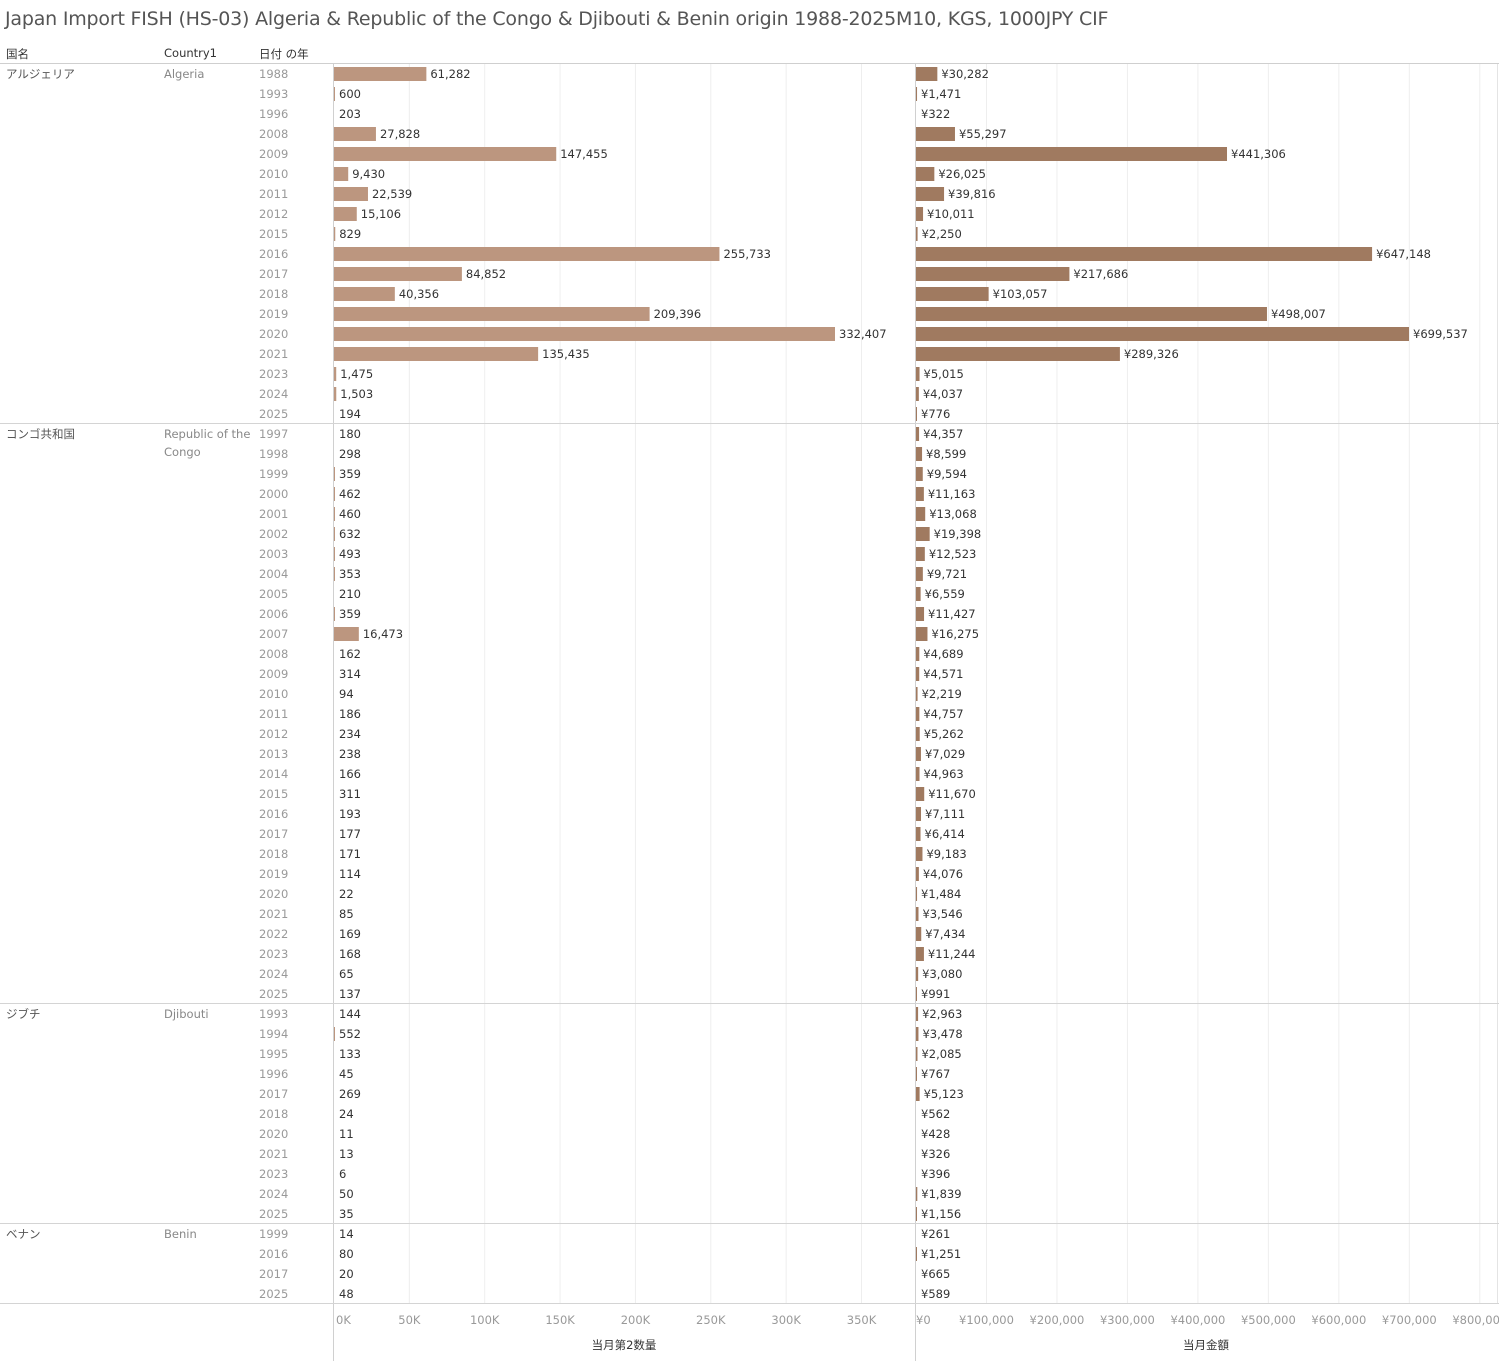 This screenshot has height=1361, width=1499. What do you see at coordinates (935, 1114) in the screenshot?
I see `value-label: ¥562` at bounding box center [935, 1114].